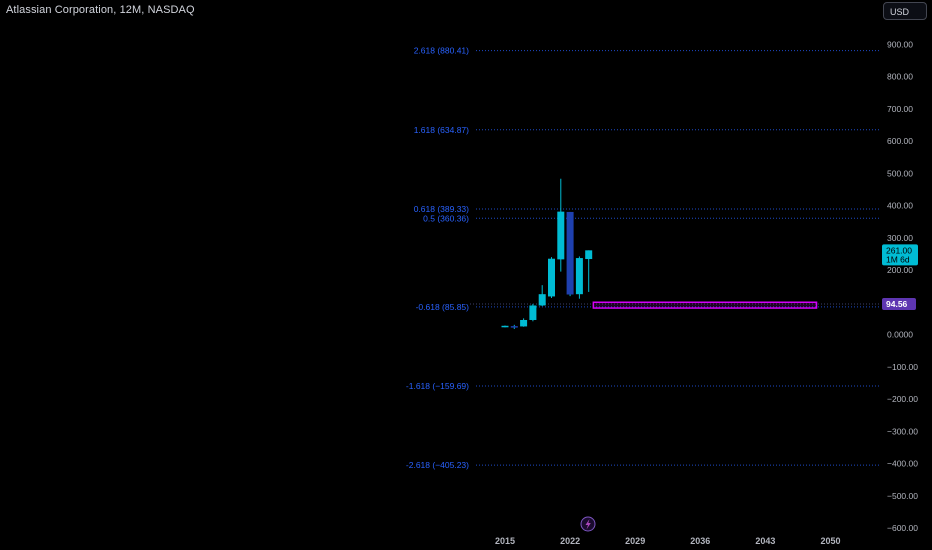 The image size is (932, 550). Describe the element at coordinates (900, 44) in the screenshot. I see `y-tick-label: 900.00` at that location.